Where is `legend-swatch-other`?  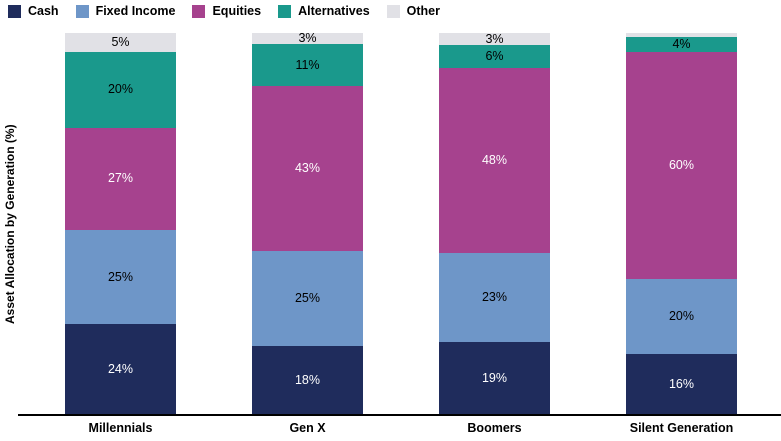 legend-swatch-other is located at coordinates (393, 11).